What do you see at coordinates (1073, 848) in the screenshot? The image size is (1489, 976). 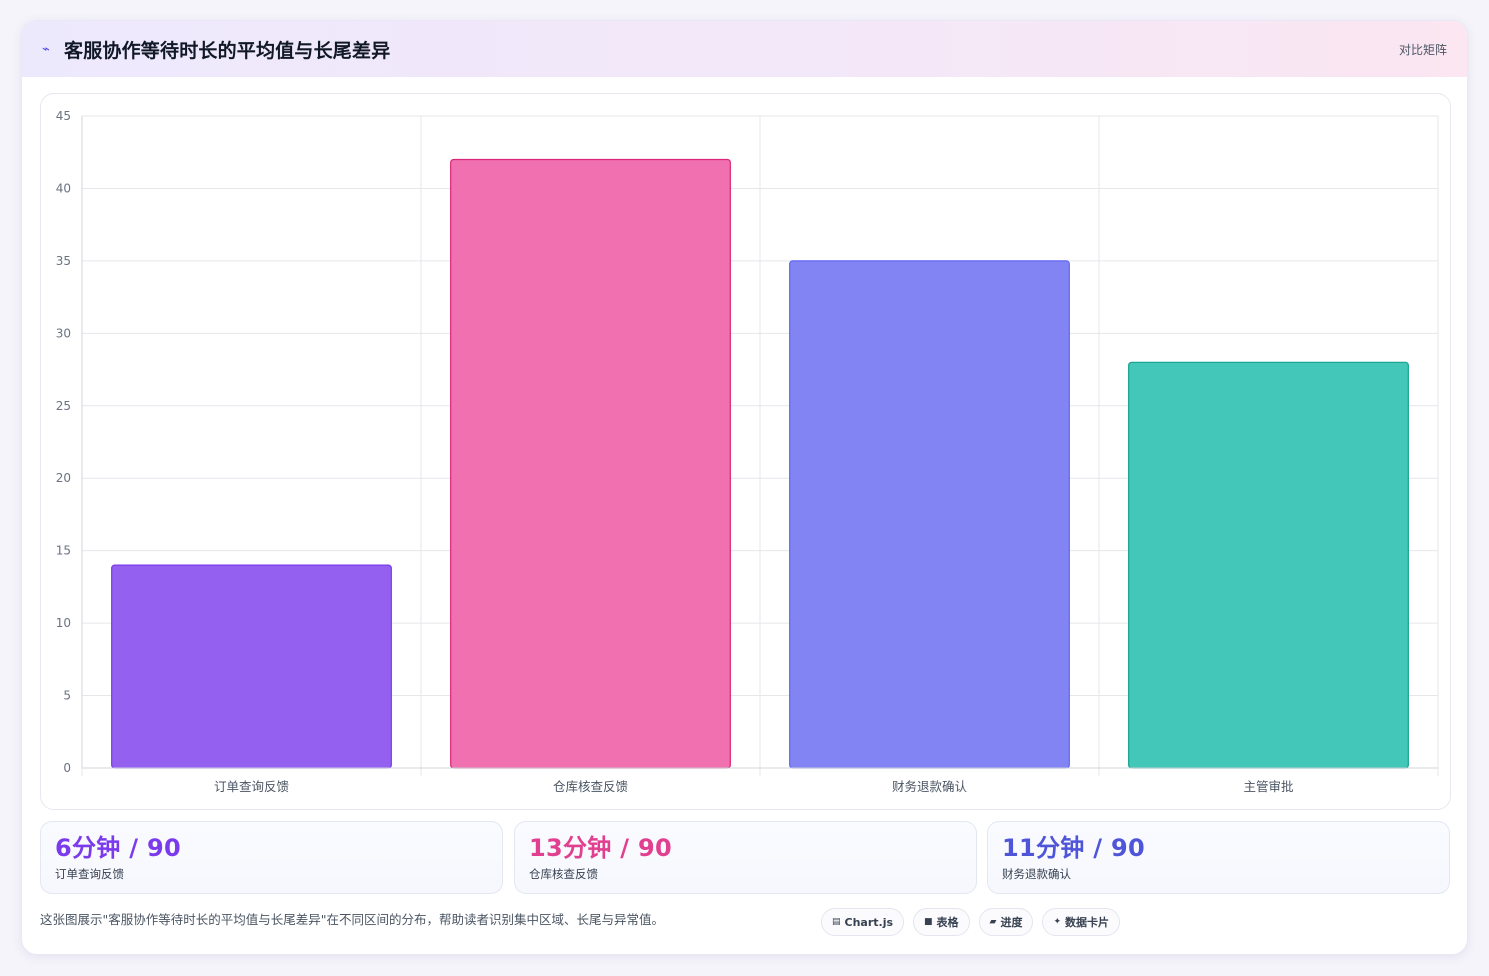 I see `stat-value: 11分钟 / 90` at bounding box center [1073, 848].